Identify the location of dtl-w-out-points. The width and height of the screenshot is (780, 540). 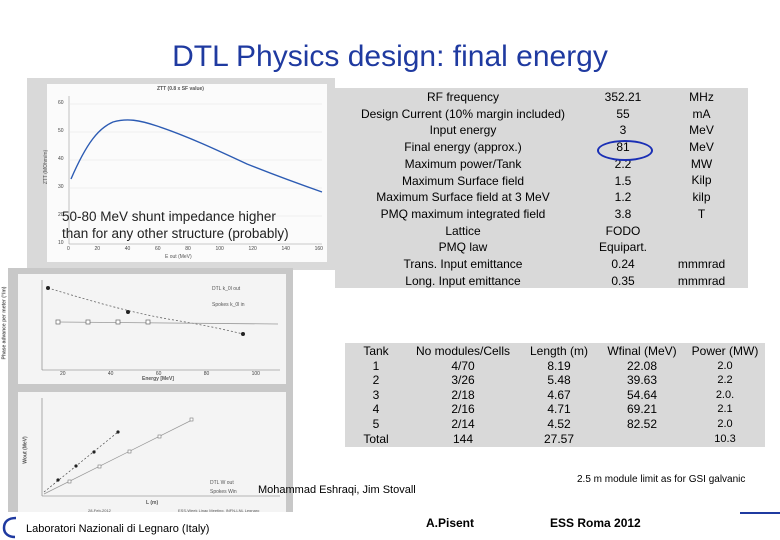
(88, 456).